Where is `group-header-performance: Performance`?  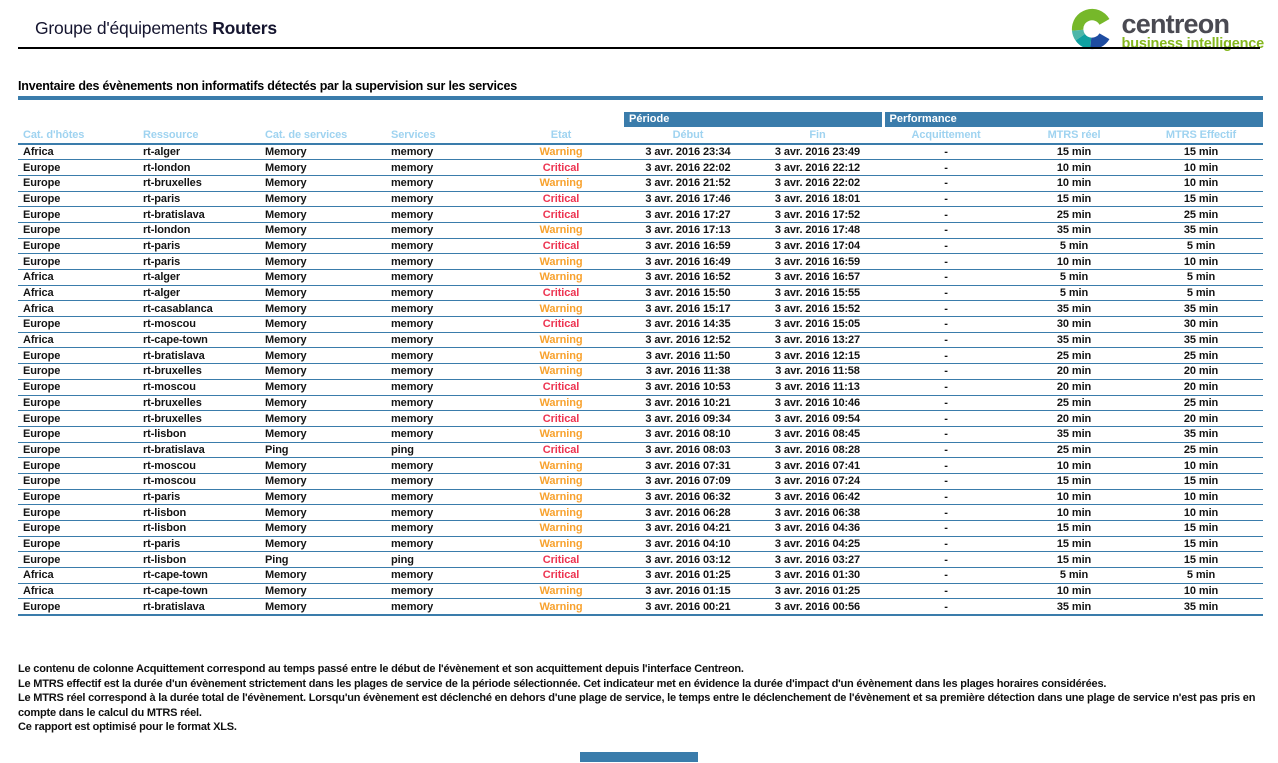 group-header-performance: Performance is located at coordinates (1072, 119).